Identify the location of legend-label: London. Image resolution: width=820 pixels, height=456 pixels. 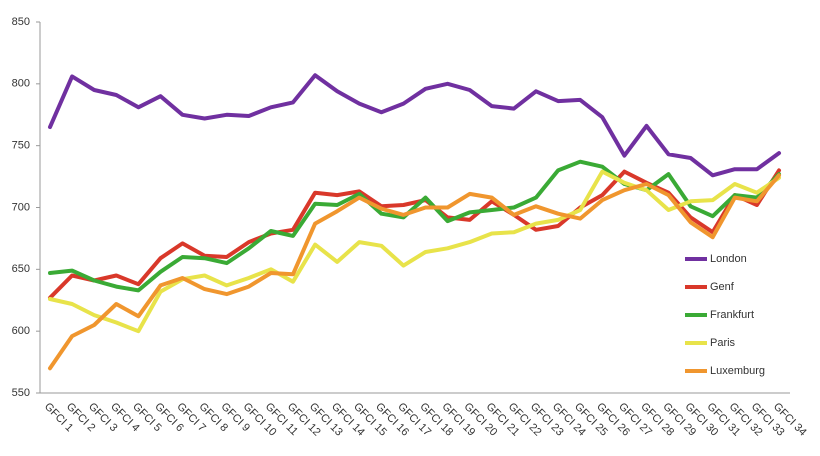
(728, 259).